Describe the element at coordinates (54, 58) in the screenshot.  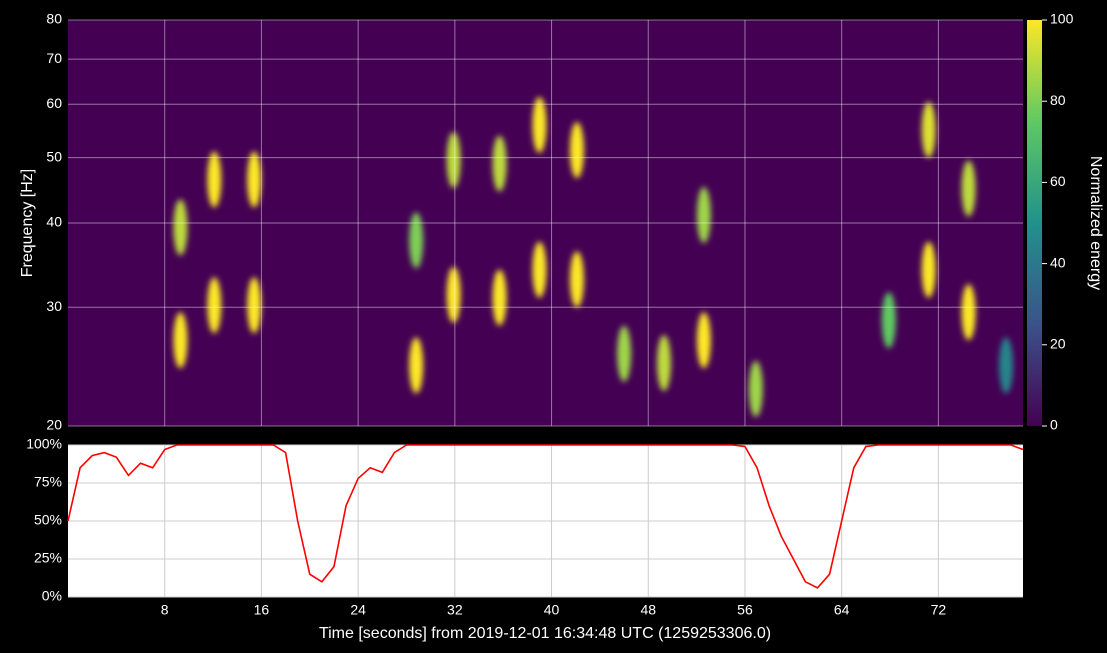
I see `y-tick-label: 70` at that location.